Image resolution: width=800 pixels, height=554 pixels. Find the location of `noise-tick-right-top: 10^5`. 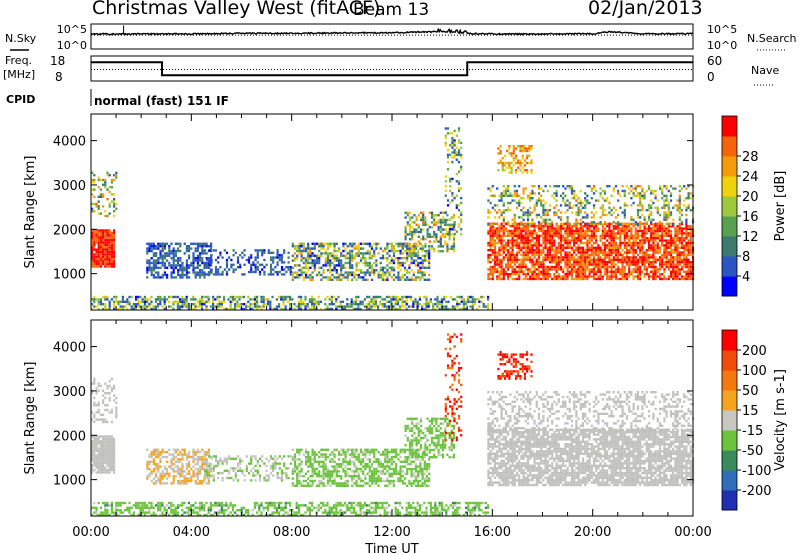

noise-tick-right-top: 10^5 is located at coordinates (722, 29).